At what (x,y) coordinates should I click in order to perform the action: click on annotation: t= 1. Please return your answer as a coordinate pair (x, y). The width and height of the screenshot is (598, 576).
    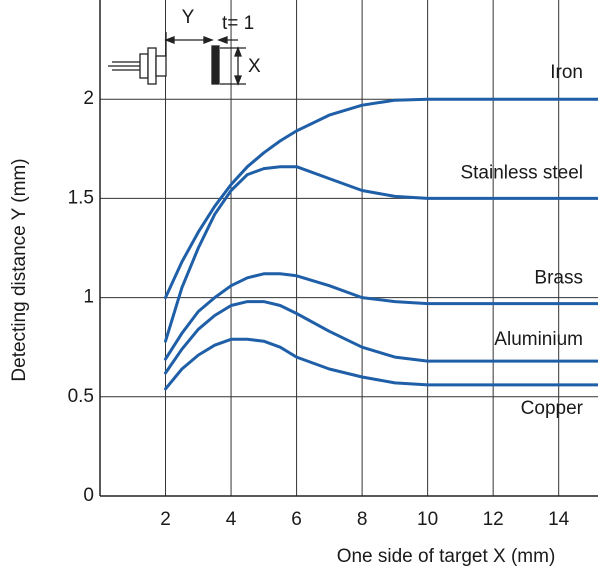
    Looking at the image, I should click on (238, 23).